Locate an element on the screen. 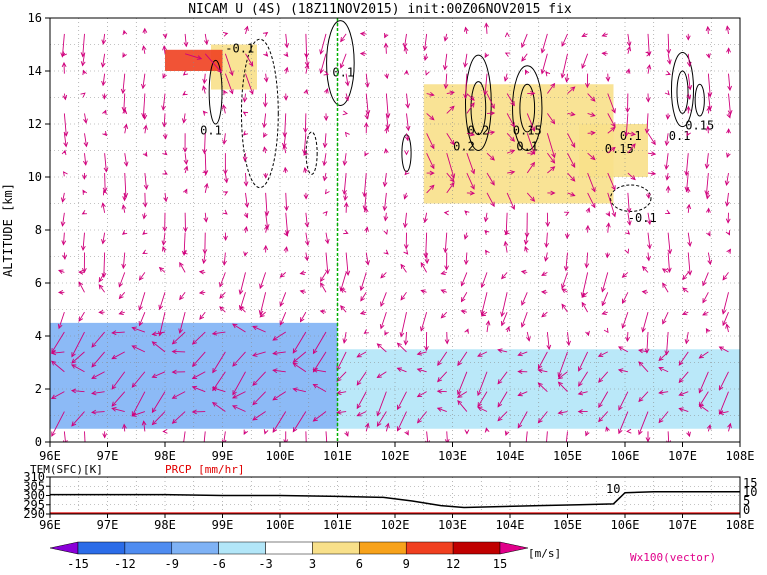  x-tick-label: 100E is located at coordinates (280, 456).